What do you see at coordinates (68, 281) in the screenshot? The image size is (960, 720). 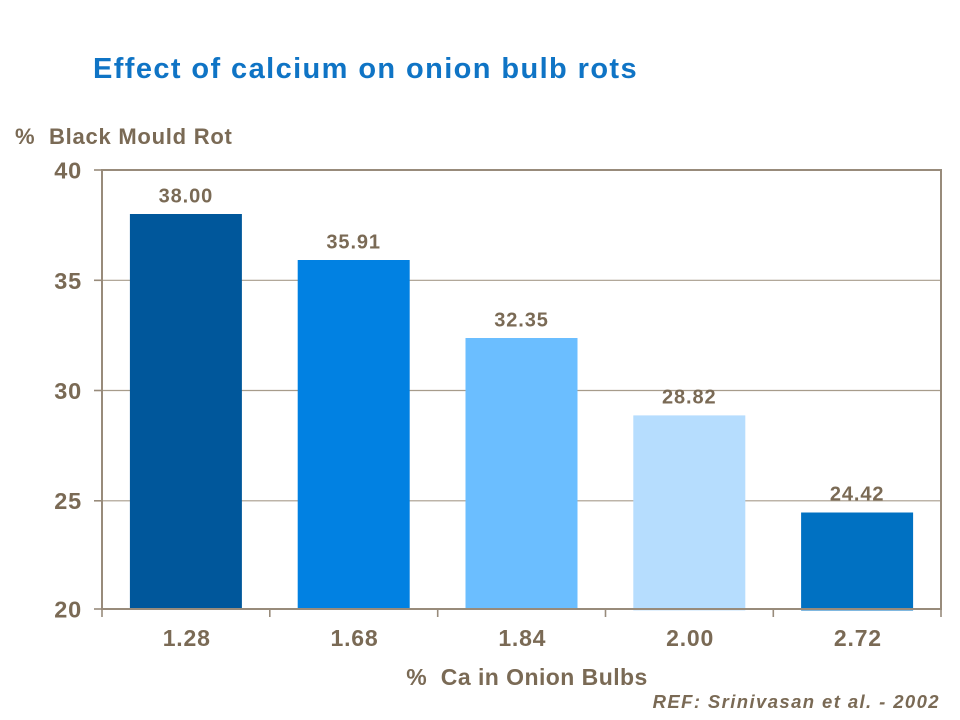 I see `svg-text: 35` at bounding box center [68, 281].